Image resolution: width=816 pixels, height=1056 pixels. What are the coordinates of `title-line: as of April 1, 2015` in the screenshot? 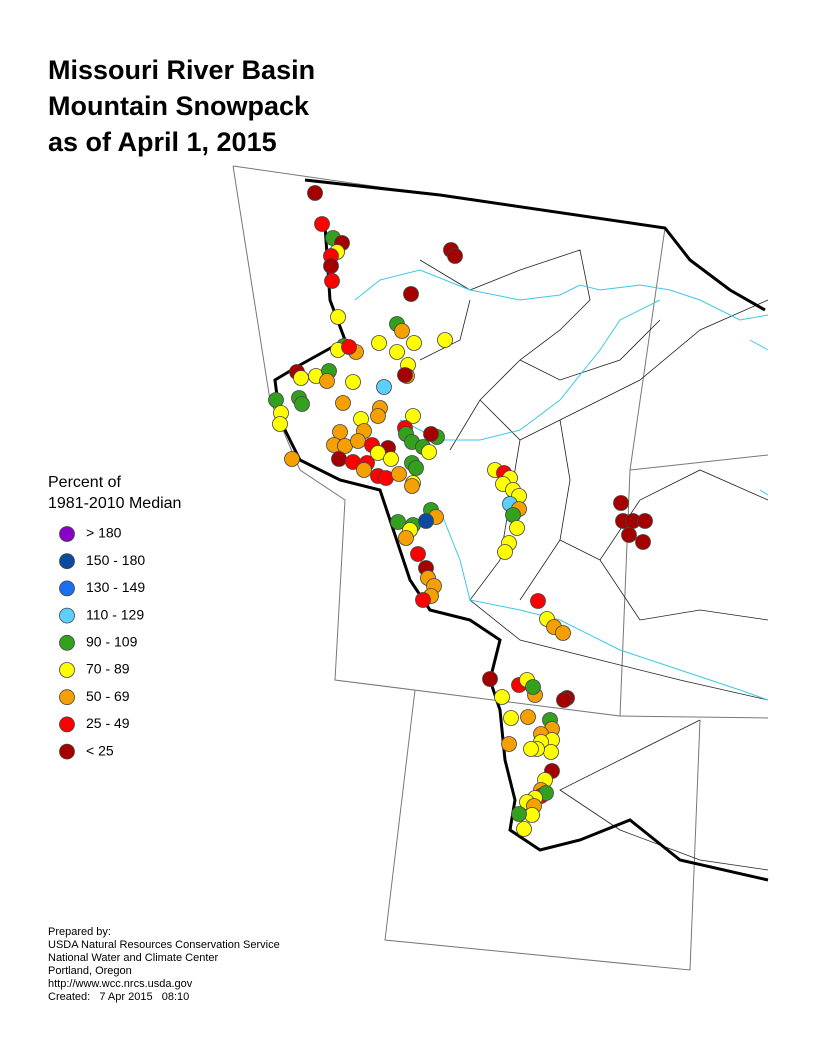 It's located at (162, 142).